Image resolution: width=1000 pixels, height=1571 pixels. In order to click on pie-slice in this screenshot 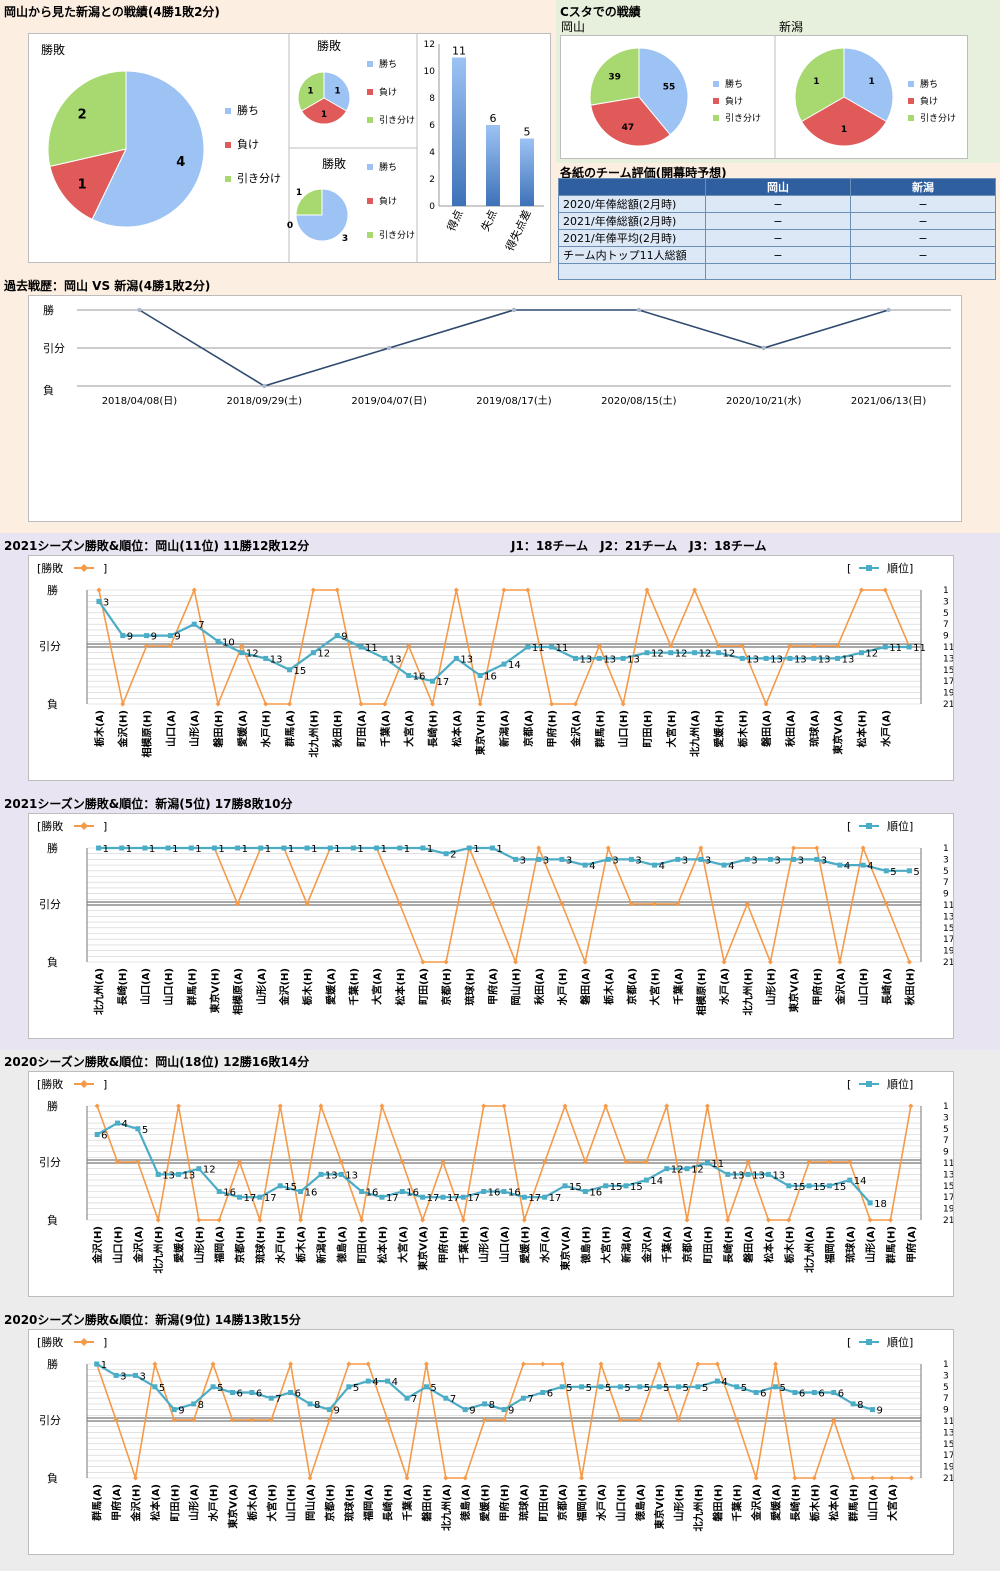, I will do `click(311, 91)`.